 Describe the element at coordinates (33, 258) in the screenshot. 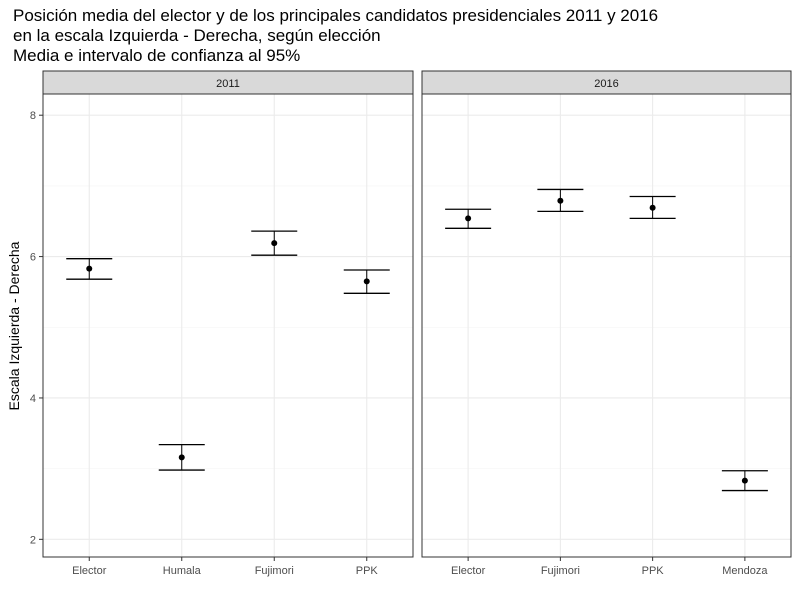

I see `y-tick-label: 6` at that location.